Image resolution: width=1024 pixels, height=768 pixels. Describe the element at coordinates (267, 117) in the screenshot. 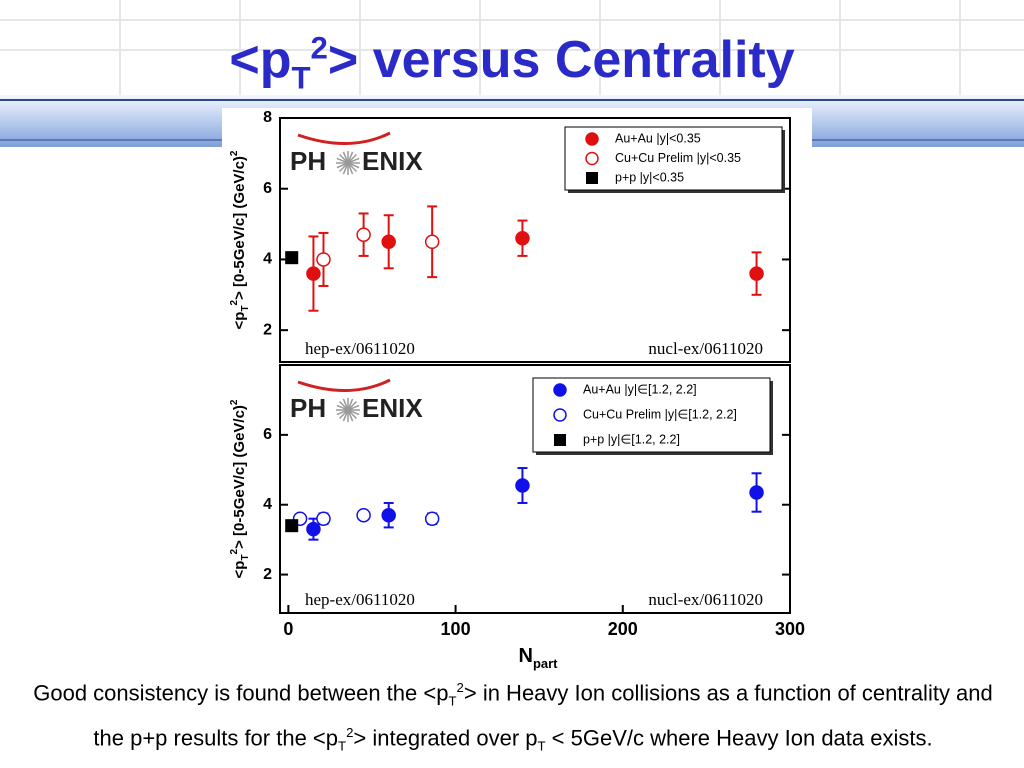

I see `y-tick-label: 8` at that location.